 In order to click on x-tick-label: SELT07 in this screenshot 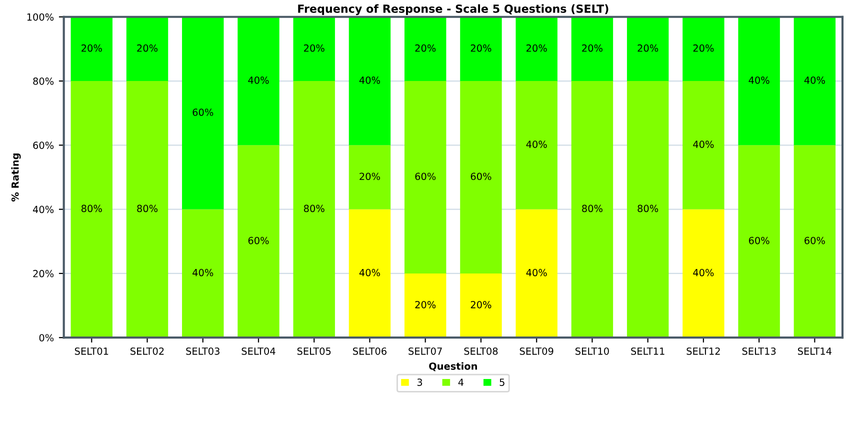, I will do `click(425, 351)`.